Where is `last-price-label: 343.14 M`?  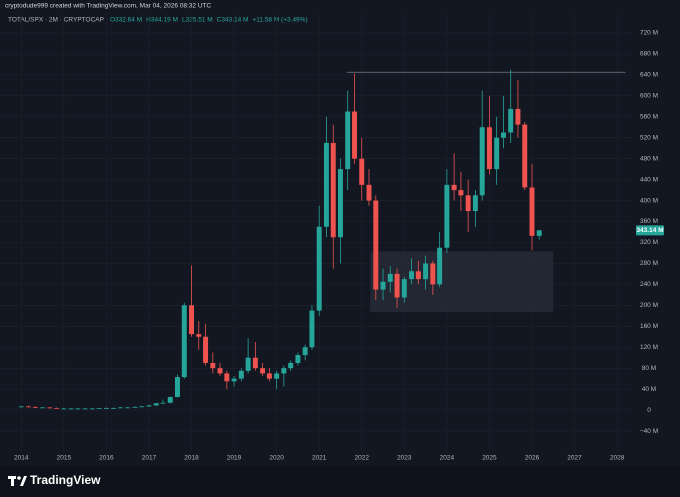 last-price-label: 343.14 M is located at coordinates (649, 230).